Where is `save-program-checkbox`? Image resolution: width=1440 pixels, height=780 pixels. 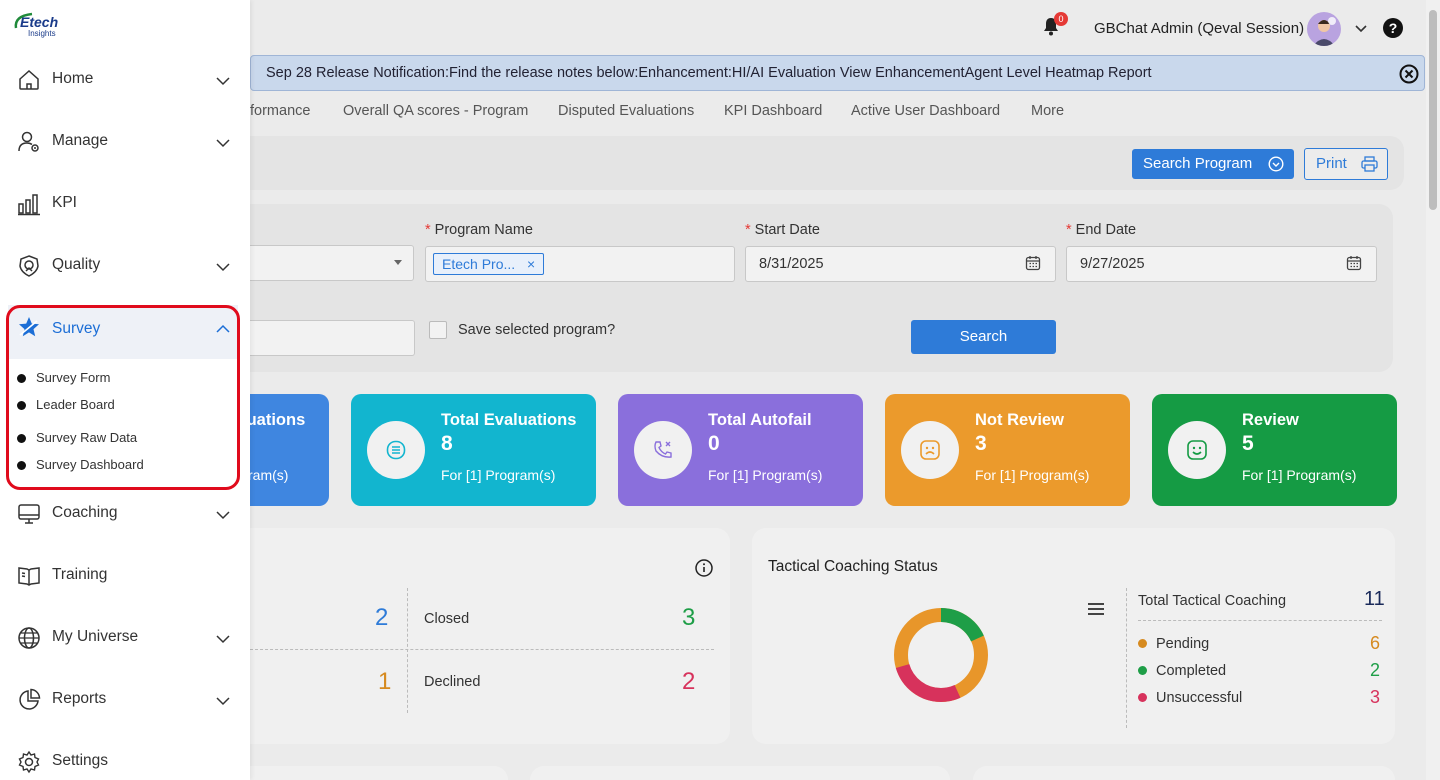
save-program-checkbox is located at coordinates (438, 330).